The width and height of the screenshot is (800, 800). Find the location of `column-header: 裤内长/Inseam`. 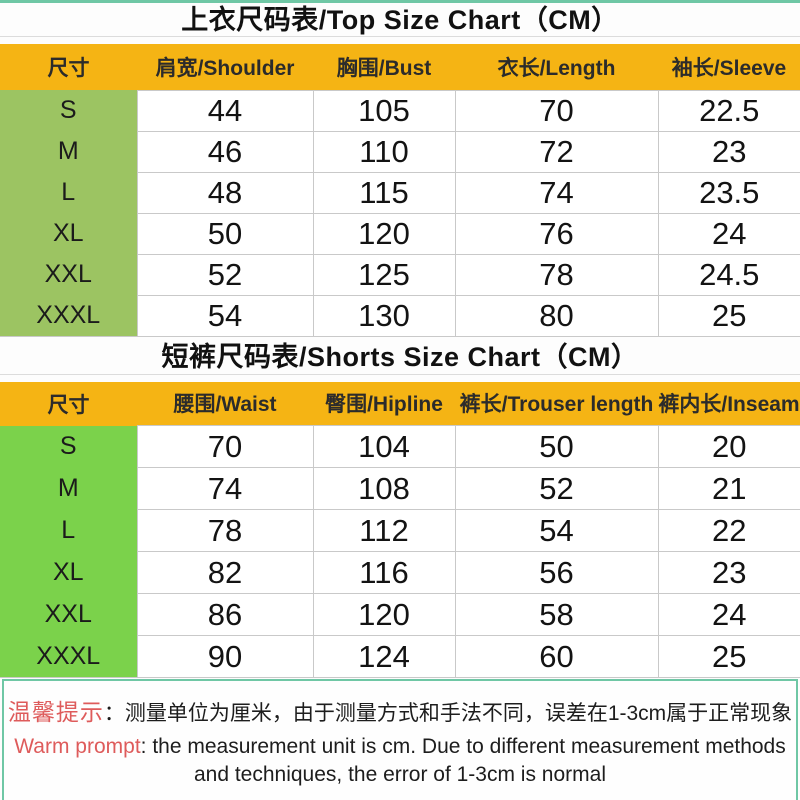

column-header: 裤内长/Inseam is located at coordinates (729, 403).